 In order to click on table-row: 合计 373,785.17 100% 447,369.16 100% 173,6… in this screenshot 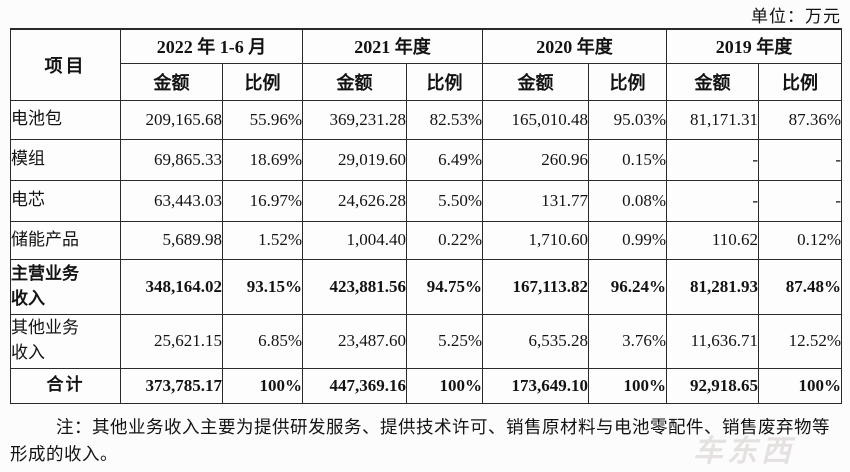, I will do `click(426, 385)`.